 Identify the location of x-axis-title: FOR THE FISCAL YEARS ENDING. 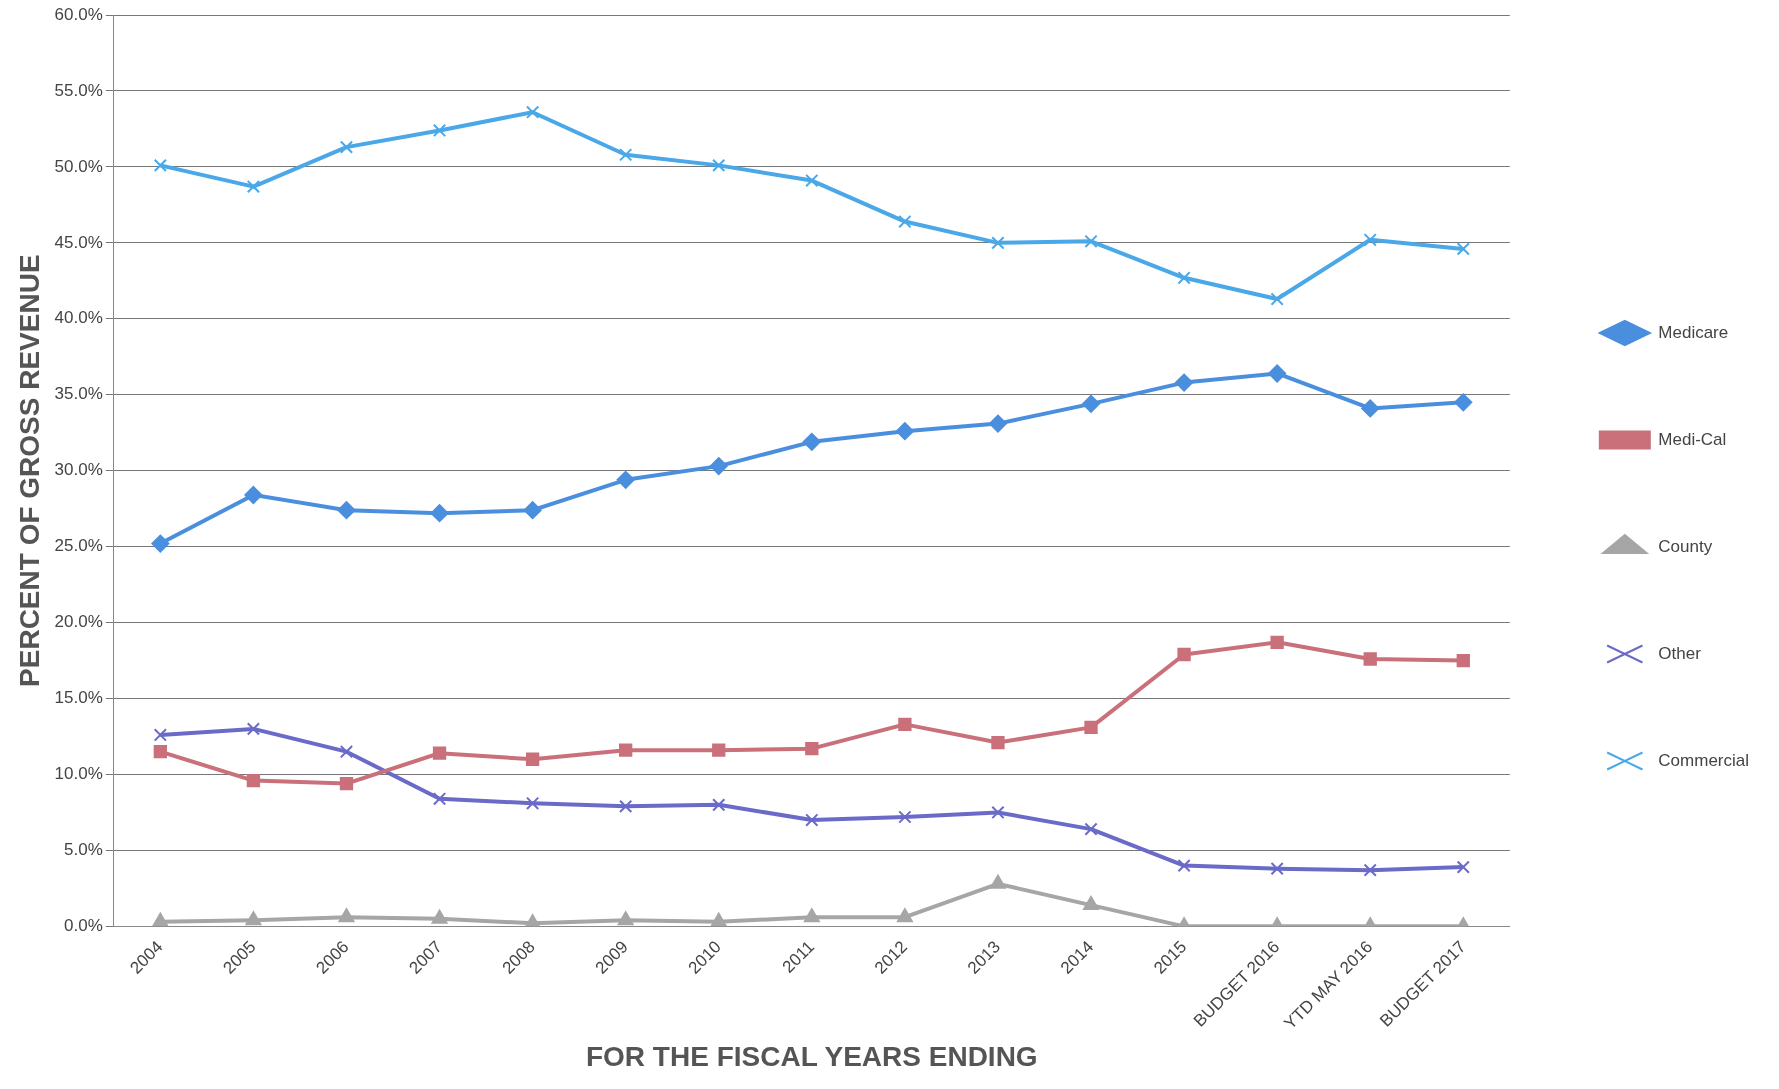
(811, 1056).